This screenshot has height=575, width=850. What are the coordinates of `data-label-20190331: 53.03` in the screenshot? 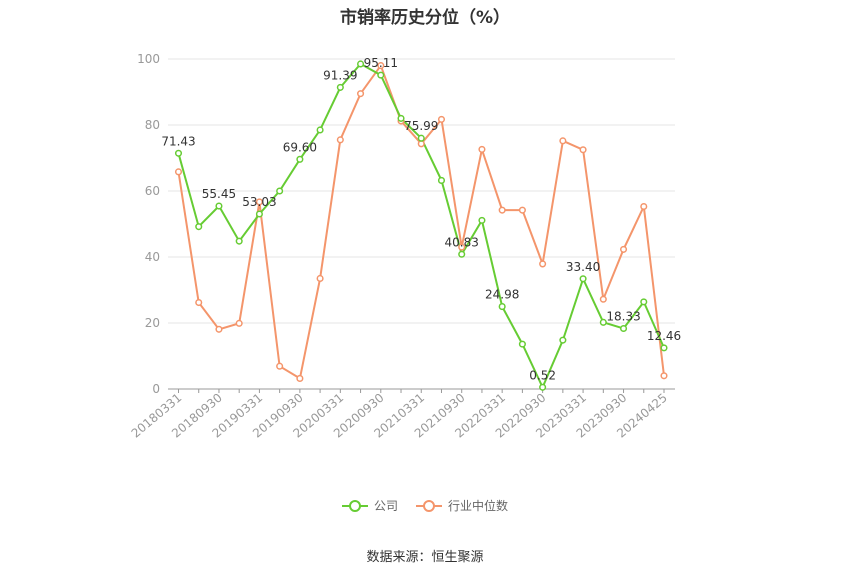 It's located at (259, 202).